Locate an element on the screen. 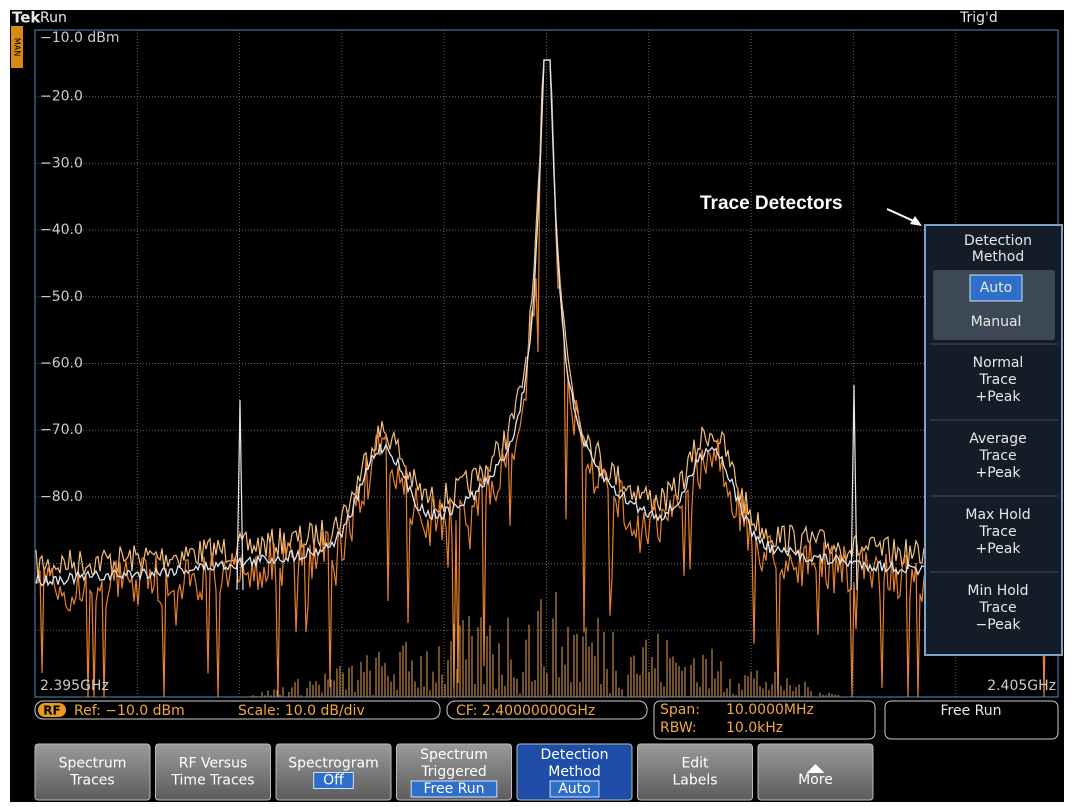 Image resolution: width=1071 pixels, height=807 pixels. choice-selected is located at coordinates (996, 288).